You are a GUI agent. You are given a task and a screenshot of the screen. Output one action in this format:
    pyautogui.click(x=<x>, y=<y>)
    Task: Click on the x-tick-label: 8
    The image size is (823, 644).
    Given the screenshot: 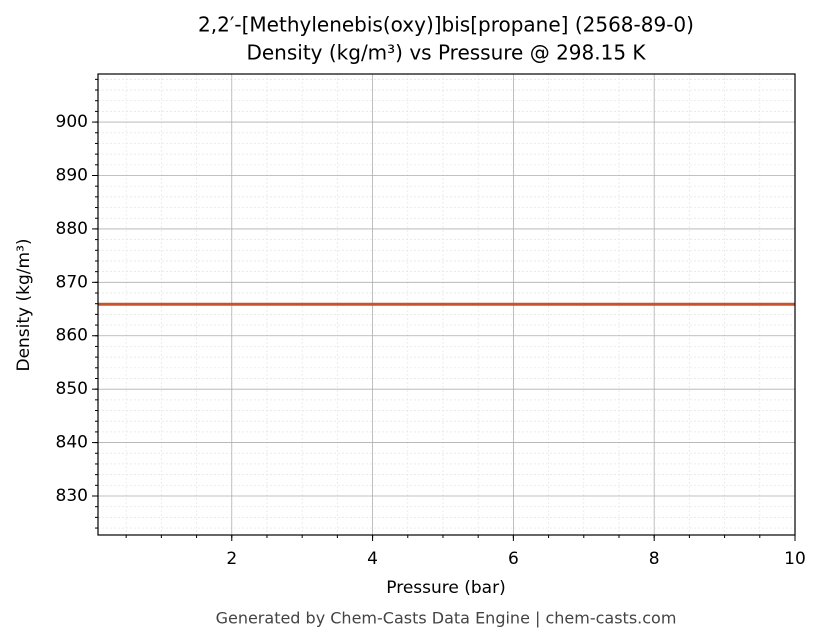 What is the action you would take?
    pyautogui.click(x=654, y=559)
    